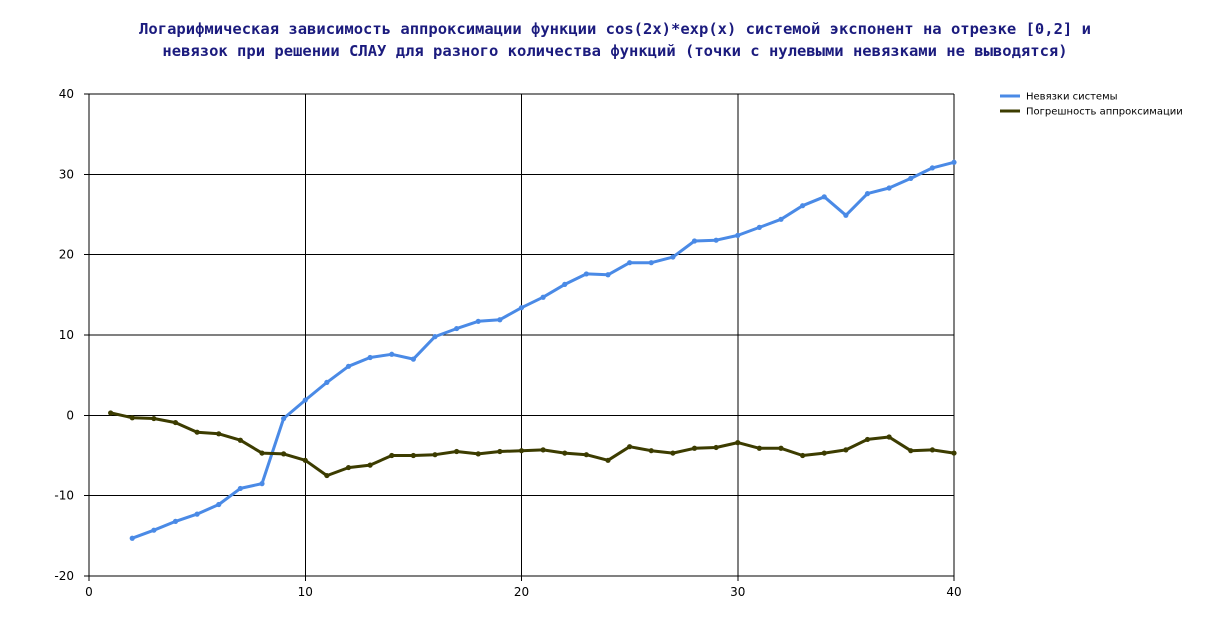 This screenshot has width=1230, height=629. Describe the element at coordinates (737, 592) in the screenshot. I see `x-tick-label: 30` at that location.